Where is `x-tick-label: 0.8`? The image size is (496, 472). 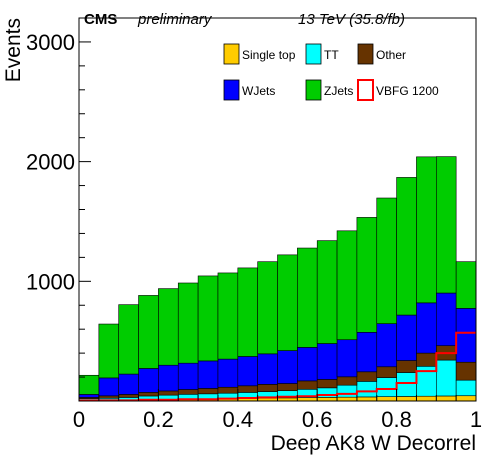 x-tick-label: 0.8 is located at coordinates (396, 419).